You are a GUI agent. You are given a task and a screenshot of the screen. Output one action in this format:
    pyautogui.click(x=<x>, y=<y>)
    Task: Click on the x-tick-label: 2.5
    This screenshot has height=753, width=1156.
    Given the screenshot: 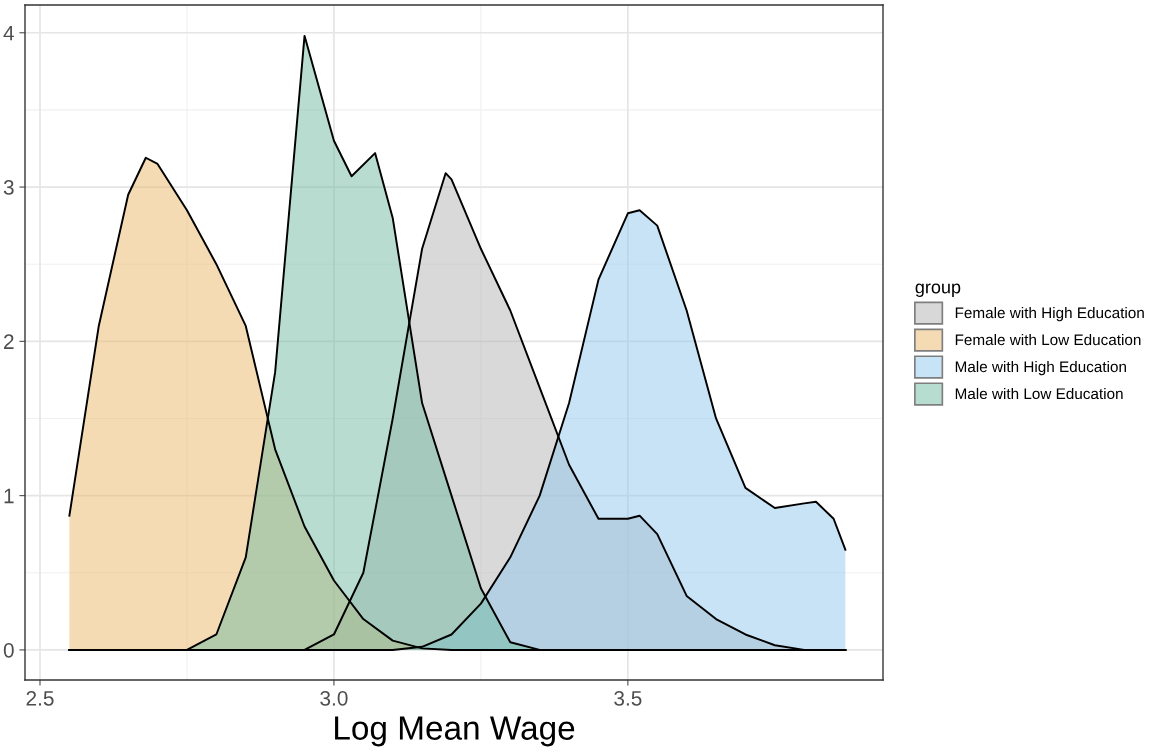 What is the action you would take?
    pyautogui.click(x=40, y=698)
    